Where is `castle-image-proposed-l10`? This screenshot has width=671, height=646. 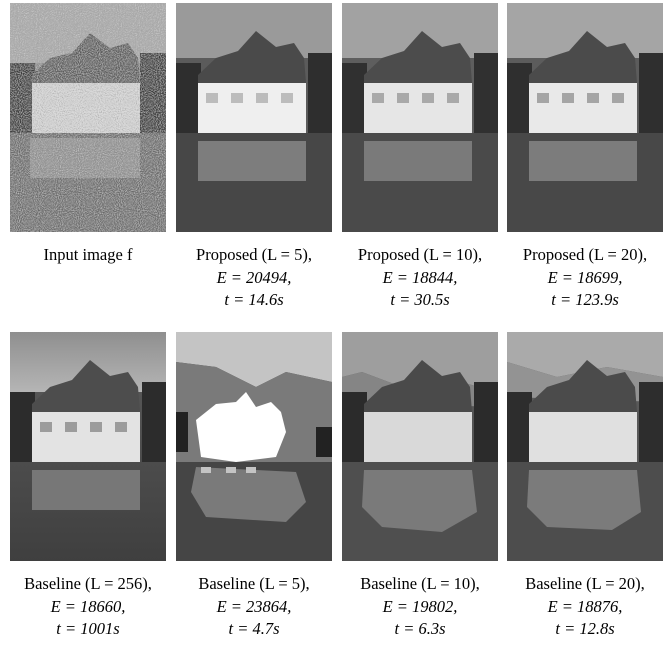
castle-image-proposed-l10 is located at coordinates (420, 117).